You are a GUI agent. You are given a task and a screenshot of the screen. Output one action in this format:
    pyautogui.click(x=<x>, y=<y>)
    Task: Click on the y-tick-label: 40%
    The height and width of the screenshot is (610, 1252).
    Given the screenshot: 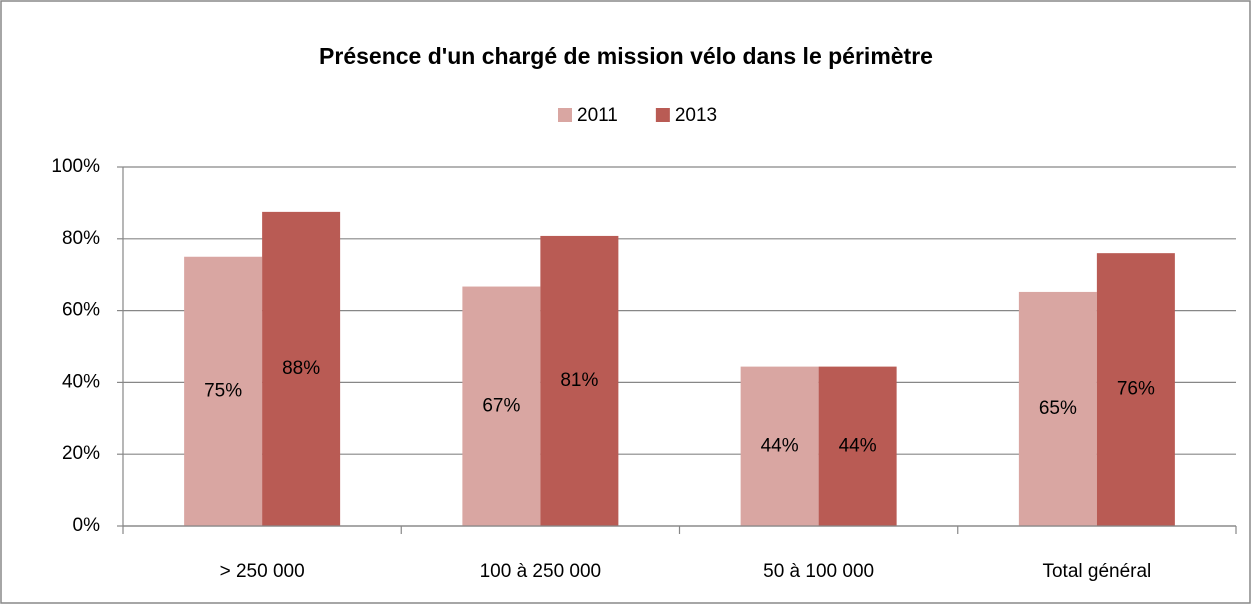 What is the action you would take?
    pyautogui.click(x=81, y=381)
    